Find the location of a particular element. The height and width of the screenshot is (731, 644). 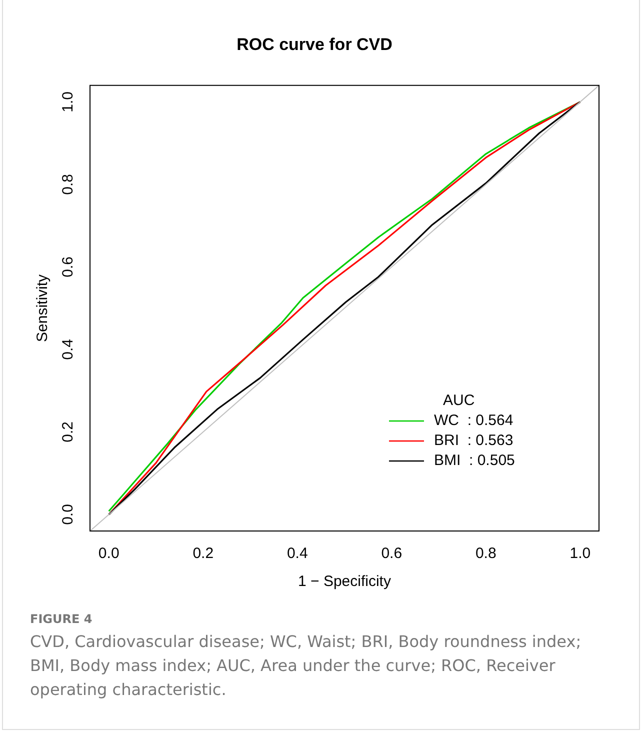

y-axis-title: Sensitivity is located at coordinates (43, 308).